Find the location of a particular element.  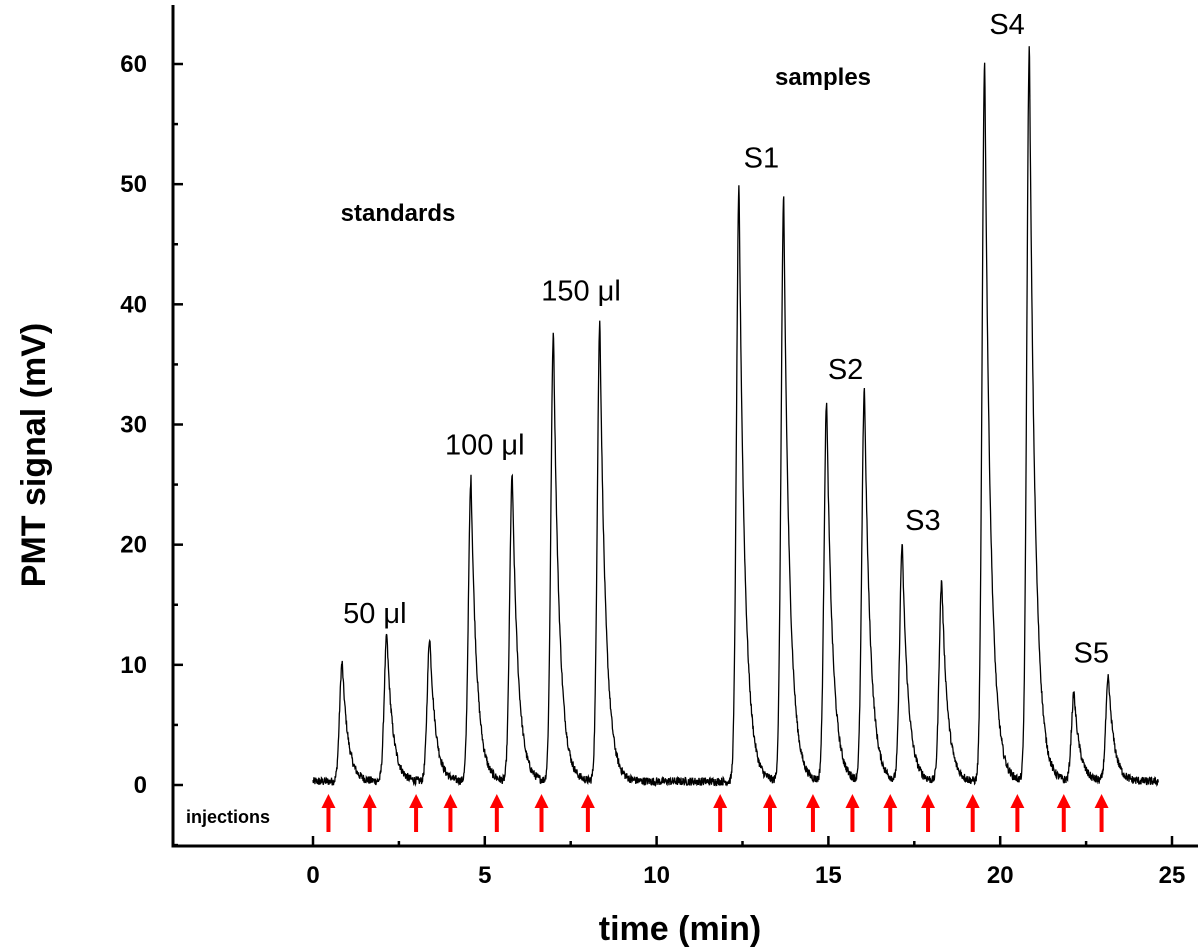

y-tick-label: 60 is located at coordinates (133, 64).